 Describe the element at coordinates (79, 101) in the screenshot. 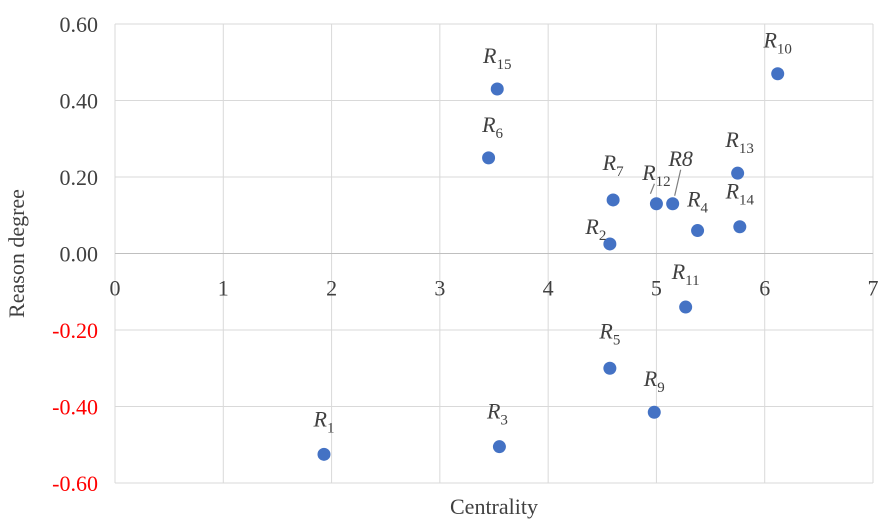

I see `y-tick-label: 0.40` at that location.